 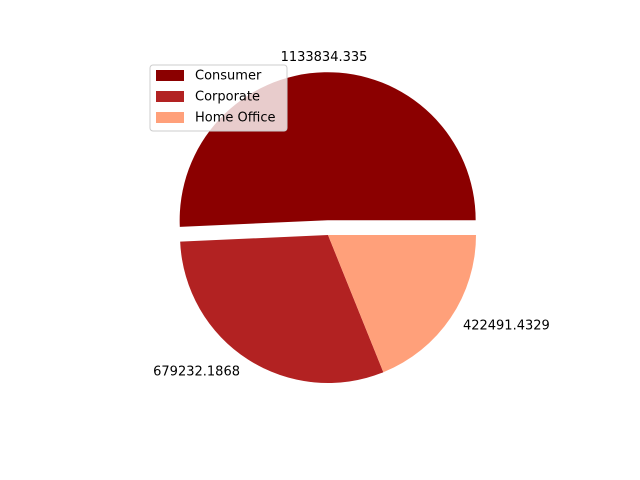 I want to click on legend-frame, so click(x=218, y=98).